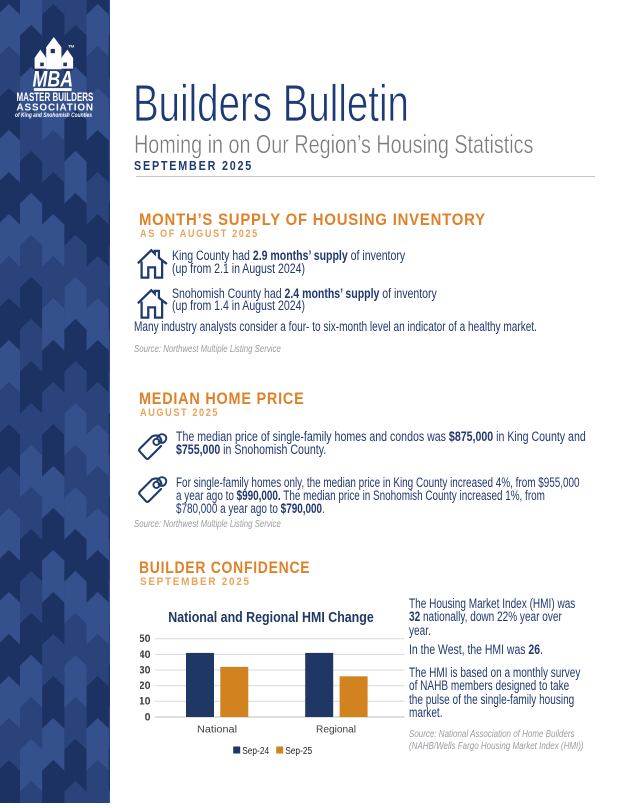 This screenshot has height=808, width=620. I want to click on svg-text: 50, so click(145, 639).